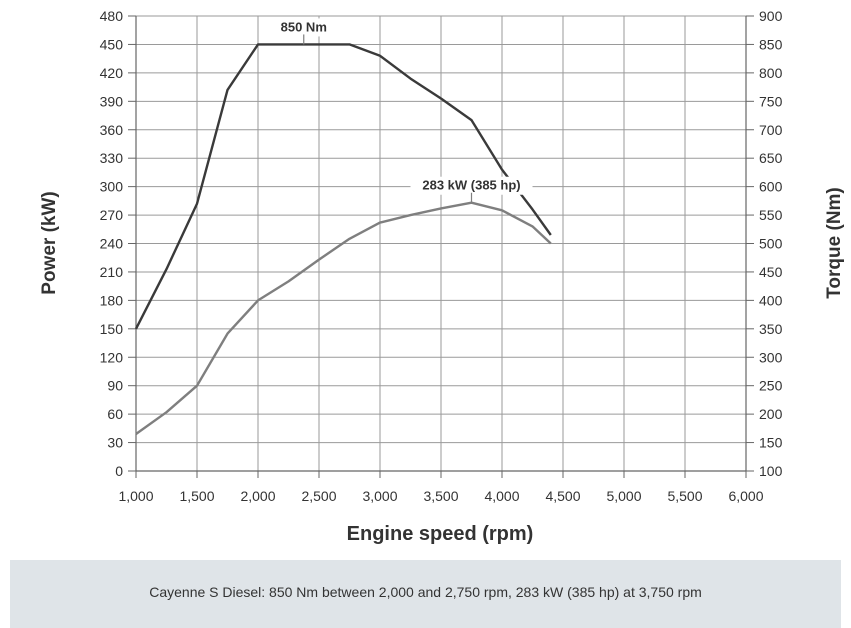  Describe the element at coordinates (623, 496) in the screenshot. I see `x-tick-label: 5,000` at that location.